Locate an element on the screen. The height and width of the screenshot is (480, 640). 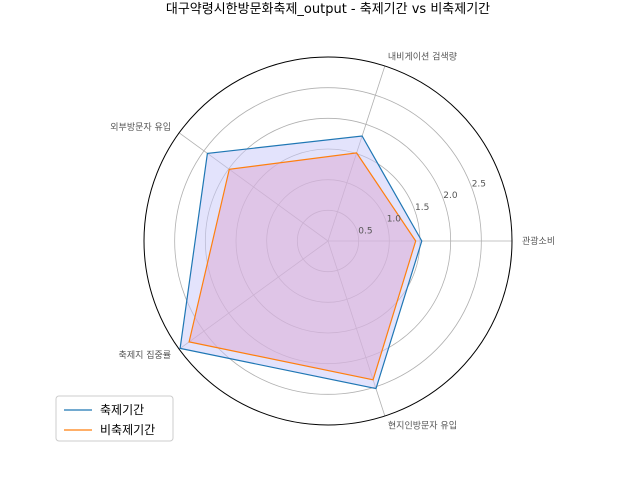
radial-tick-label: 1.0 is located at coordinates (394, 220).